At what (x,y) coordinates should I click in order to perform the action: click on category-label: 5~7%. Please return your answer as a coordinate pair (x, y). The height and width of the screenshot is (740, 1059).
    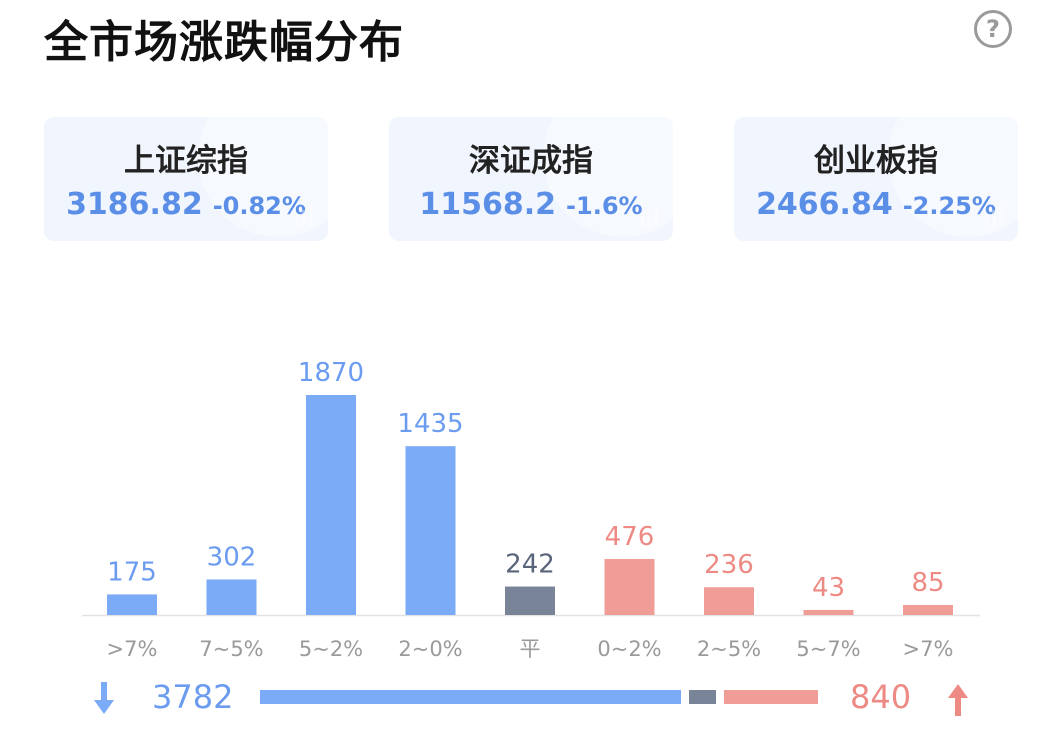
    Looking at the image, I should click on (828, 649).